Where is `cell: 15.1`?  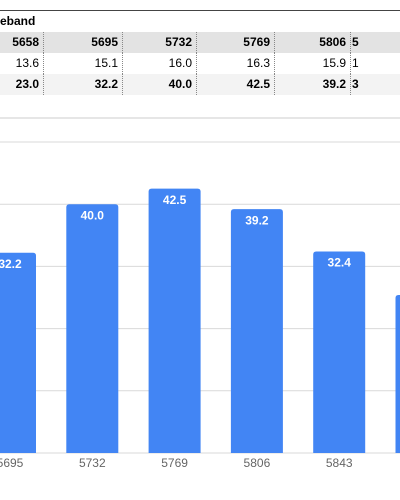 cell: 15.1 is located at coordinates (83, 63).